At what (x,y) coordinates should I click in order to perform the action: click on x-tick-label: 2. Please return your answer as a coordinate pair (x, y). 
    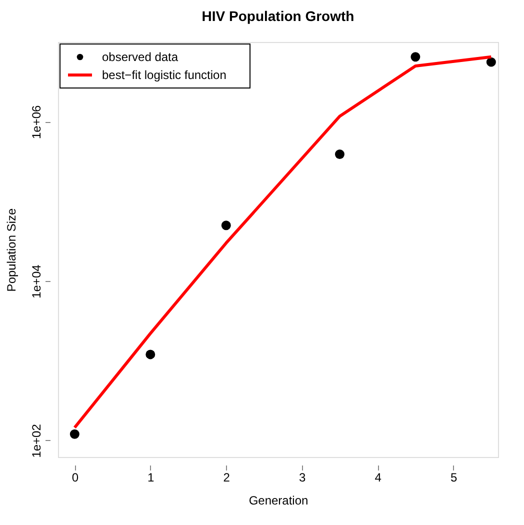
    Looking at the image, I should click on (226, 477).